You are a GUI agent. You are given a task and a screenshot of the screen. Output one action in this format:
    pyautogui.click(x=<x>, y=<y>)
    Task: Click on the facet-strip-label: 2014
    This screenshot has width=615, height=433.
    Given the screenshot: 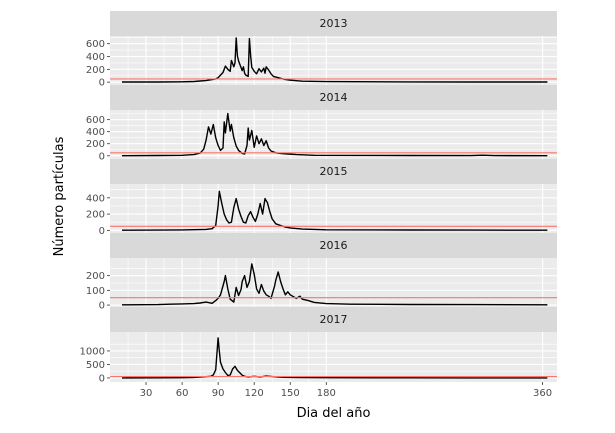 What is the action you would take?
    pyautogui.click(x=334, y=97)
    